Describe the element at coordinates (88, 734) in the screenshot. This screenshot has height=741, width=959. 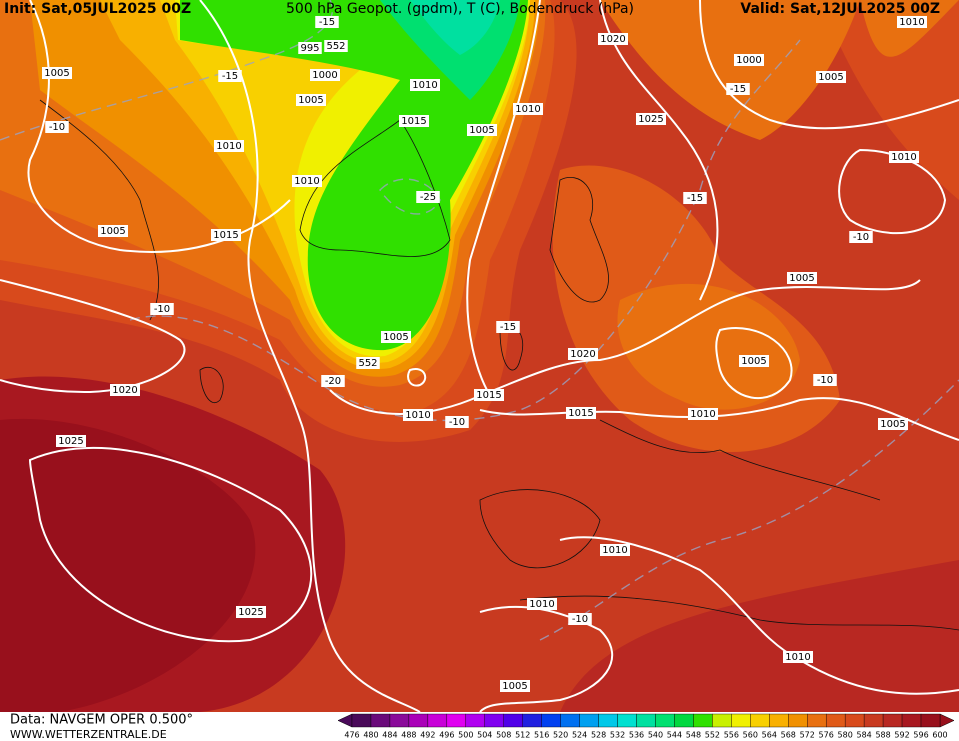
I see `website: WWW.WETTERZENTRALE.DE` at that location.